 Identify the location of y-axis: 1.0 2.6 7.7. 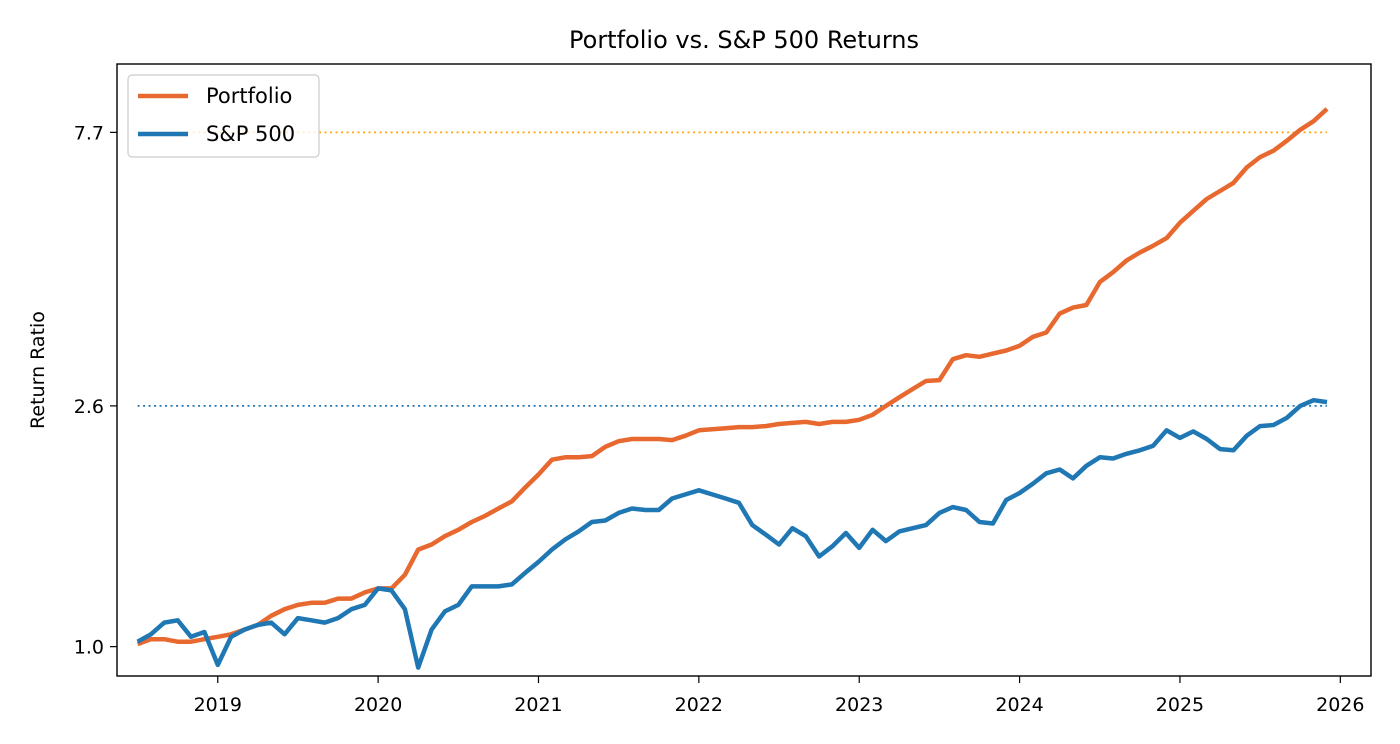
(95, 390).